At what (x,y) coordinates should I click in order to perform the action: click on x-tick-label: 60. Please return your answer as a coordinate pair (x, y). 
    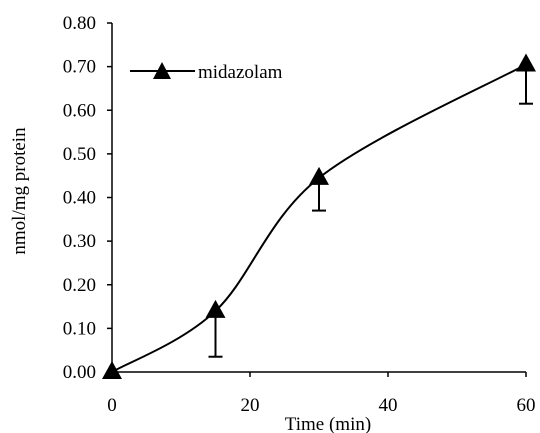
    Looking at the image, I should click on (526, 405).